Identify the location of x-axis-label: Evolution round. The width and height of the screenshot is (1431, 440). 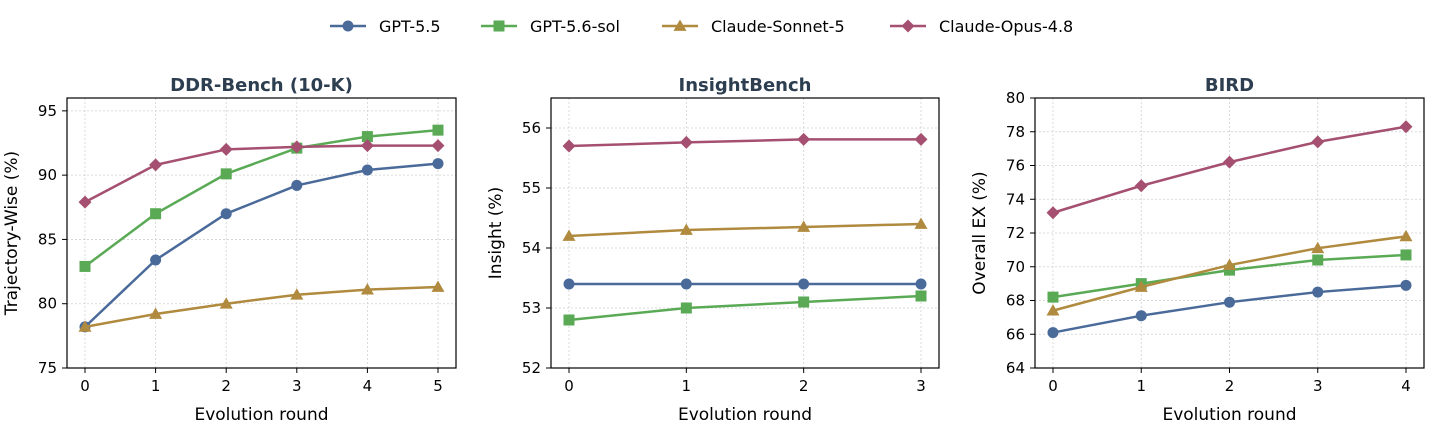
(745, 415).